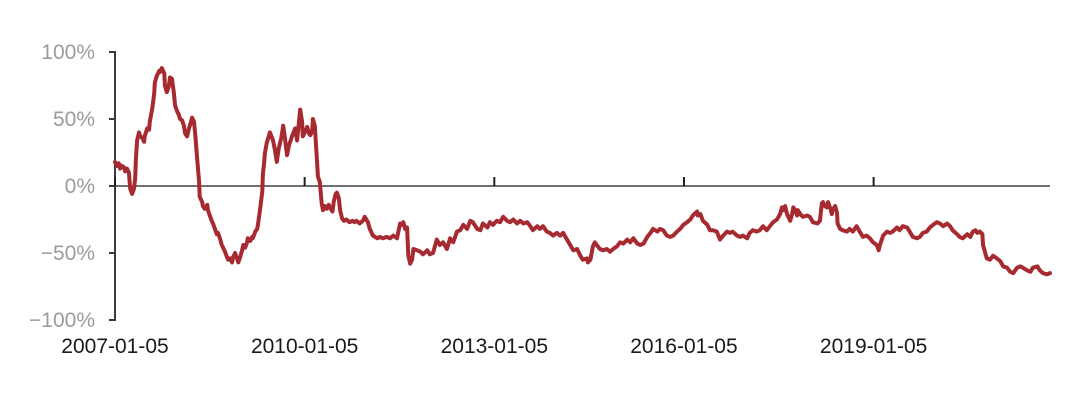 The height and width of the screenshot is (400, 1080). Describe the element at coordinates (304, 346) in the screenshot. I see `x-tick-label: 2010-01-05` at that location.